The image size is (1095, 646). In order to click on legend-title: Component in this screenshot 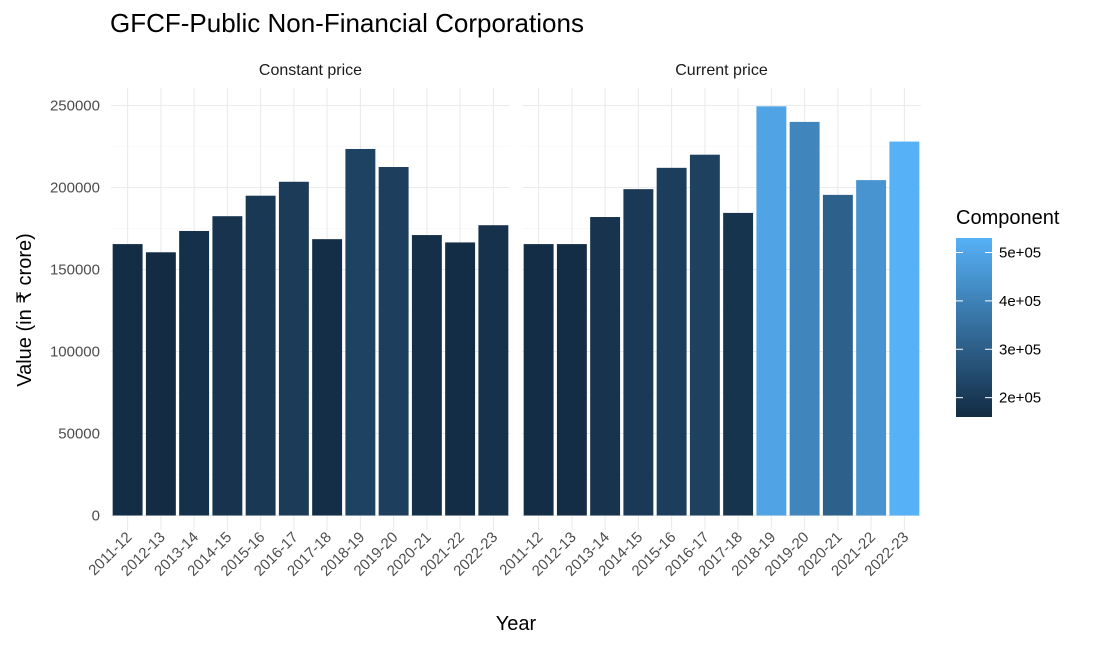, I will do `click(1008, 218)`.